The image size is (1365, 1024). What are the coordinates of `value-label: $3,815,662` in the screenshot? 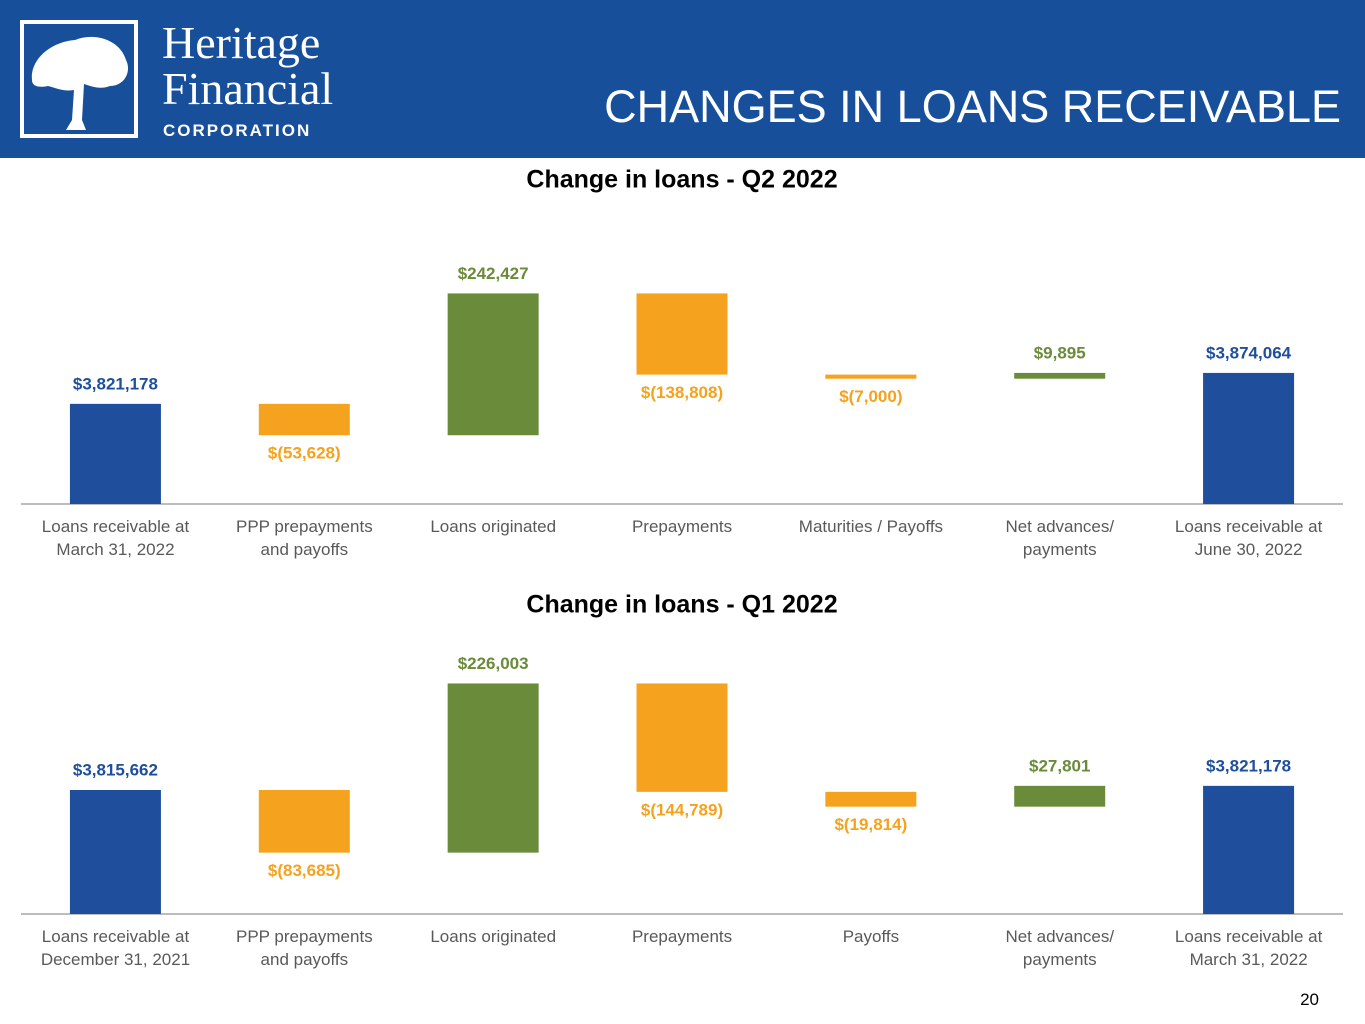 It's located at (115, 769).